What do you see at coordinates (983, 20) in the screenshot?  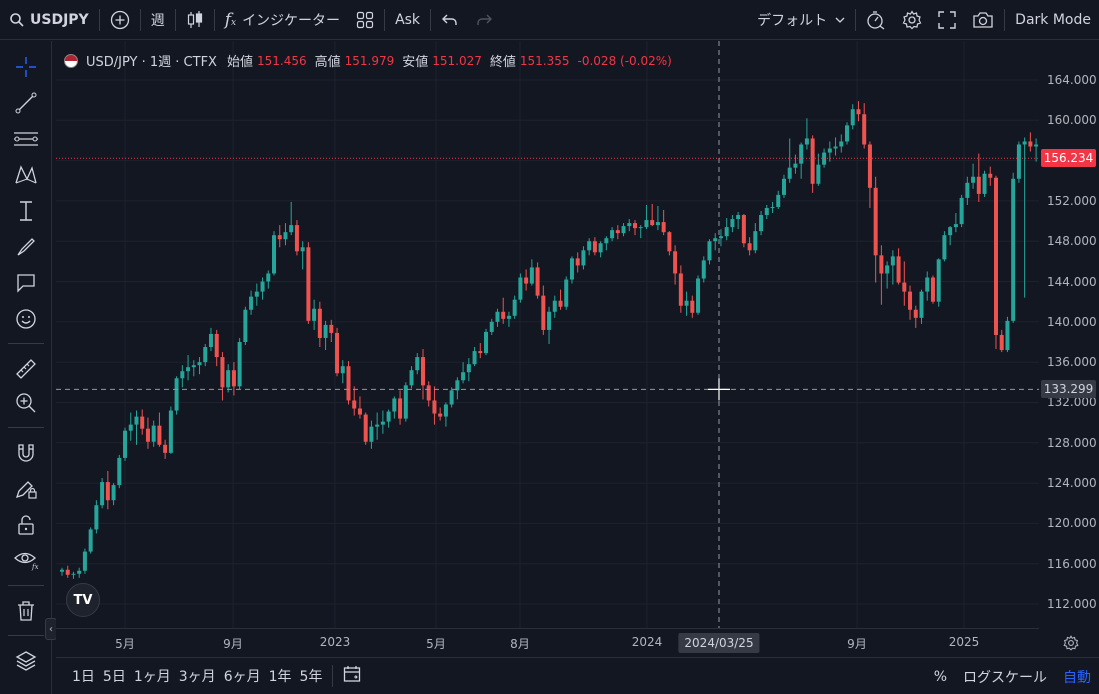 I see `snapshot-button` at bounding box center [983, 20].